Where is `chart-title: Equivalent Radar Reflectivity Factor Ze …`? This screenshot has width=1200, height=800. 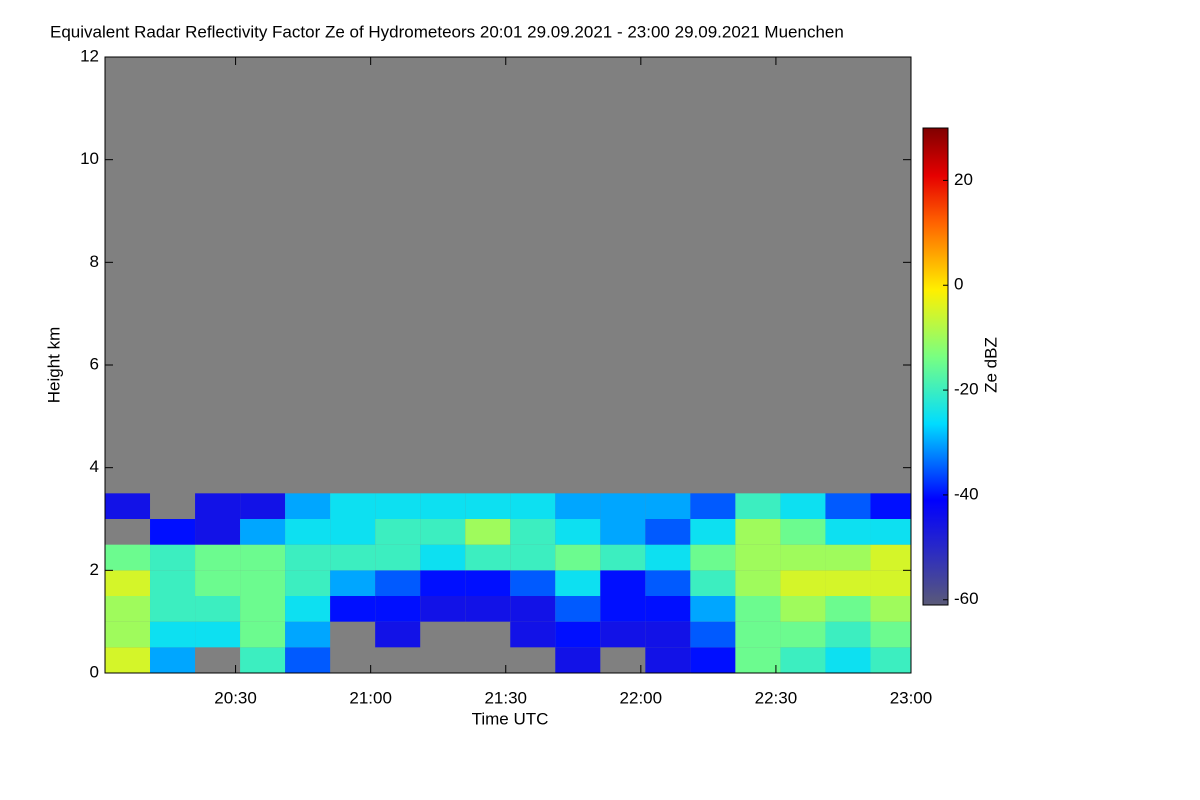 chart-title: Equivalent Radar Reflectivity Factor Ze … is located at coordinates (447, 31).